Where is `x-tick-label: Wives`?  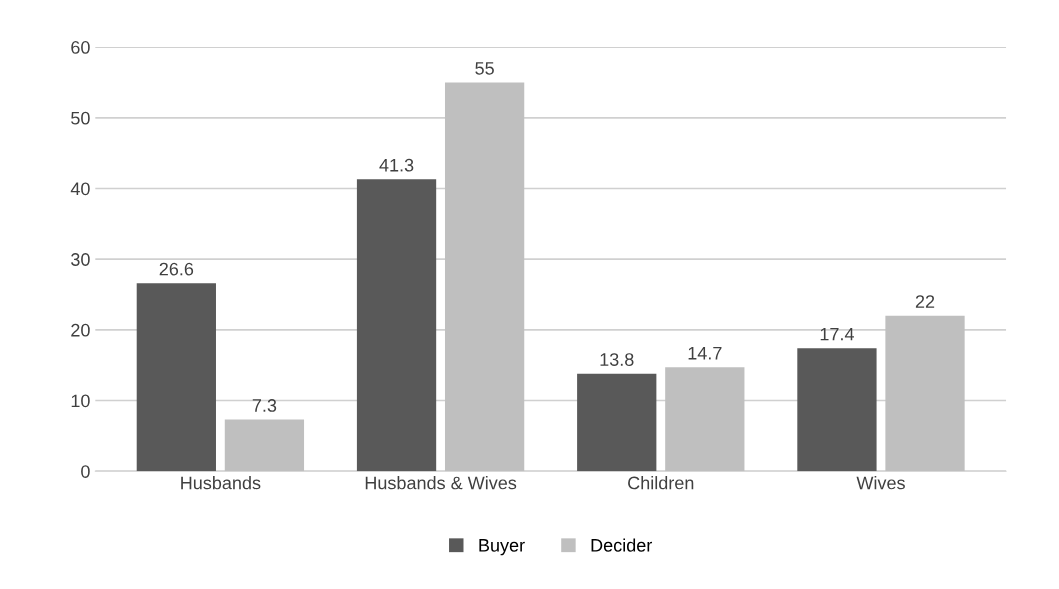 x-tick-label: Wives is located at coordinates (880, 483).